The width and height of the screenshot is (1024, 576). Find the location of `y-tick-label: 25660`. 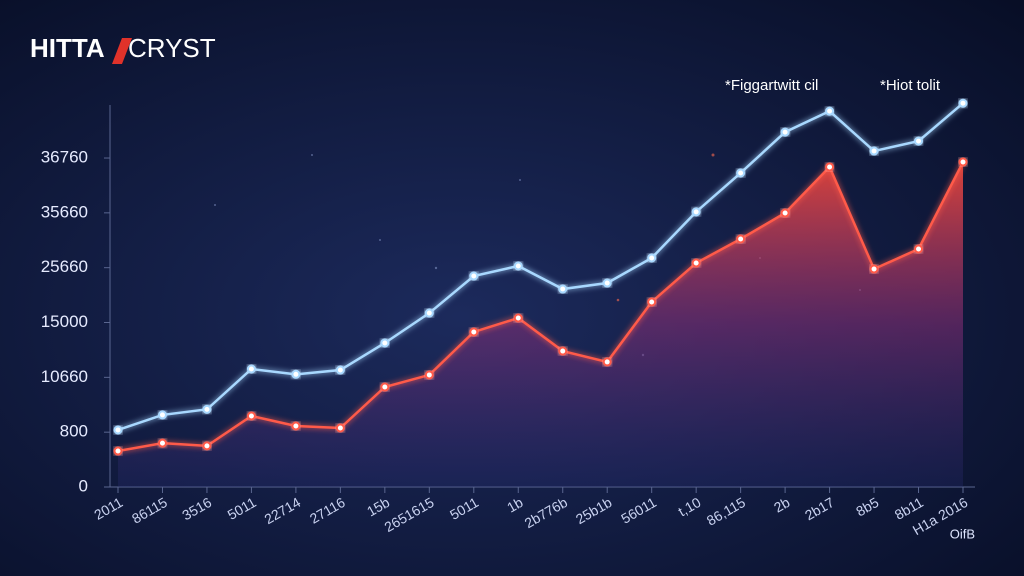

y-tick-label: 25660 is located at coordinates (64, 266).